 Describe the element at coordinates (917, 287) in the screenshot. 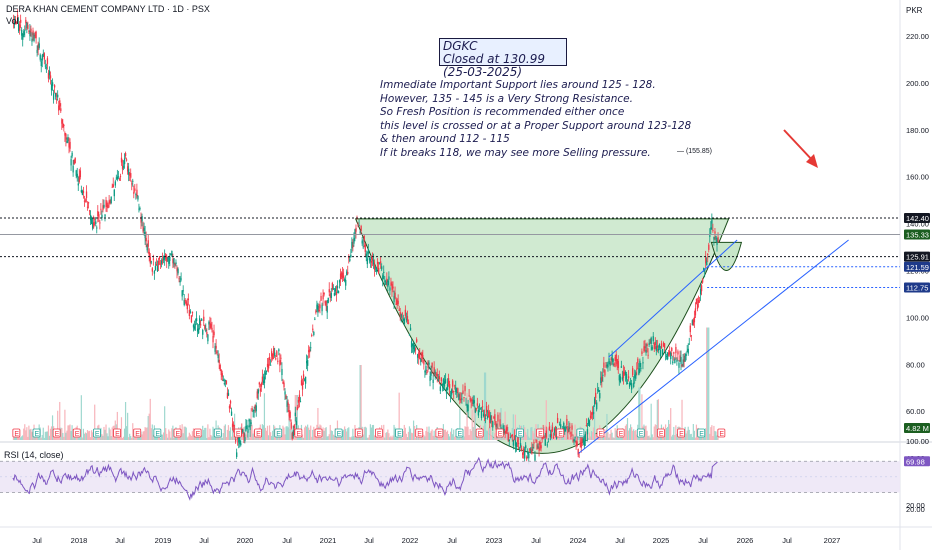

I see `price-tag` at that location.